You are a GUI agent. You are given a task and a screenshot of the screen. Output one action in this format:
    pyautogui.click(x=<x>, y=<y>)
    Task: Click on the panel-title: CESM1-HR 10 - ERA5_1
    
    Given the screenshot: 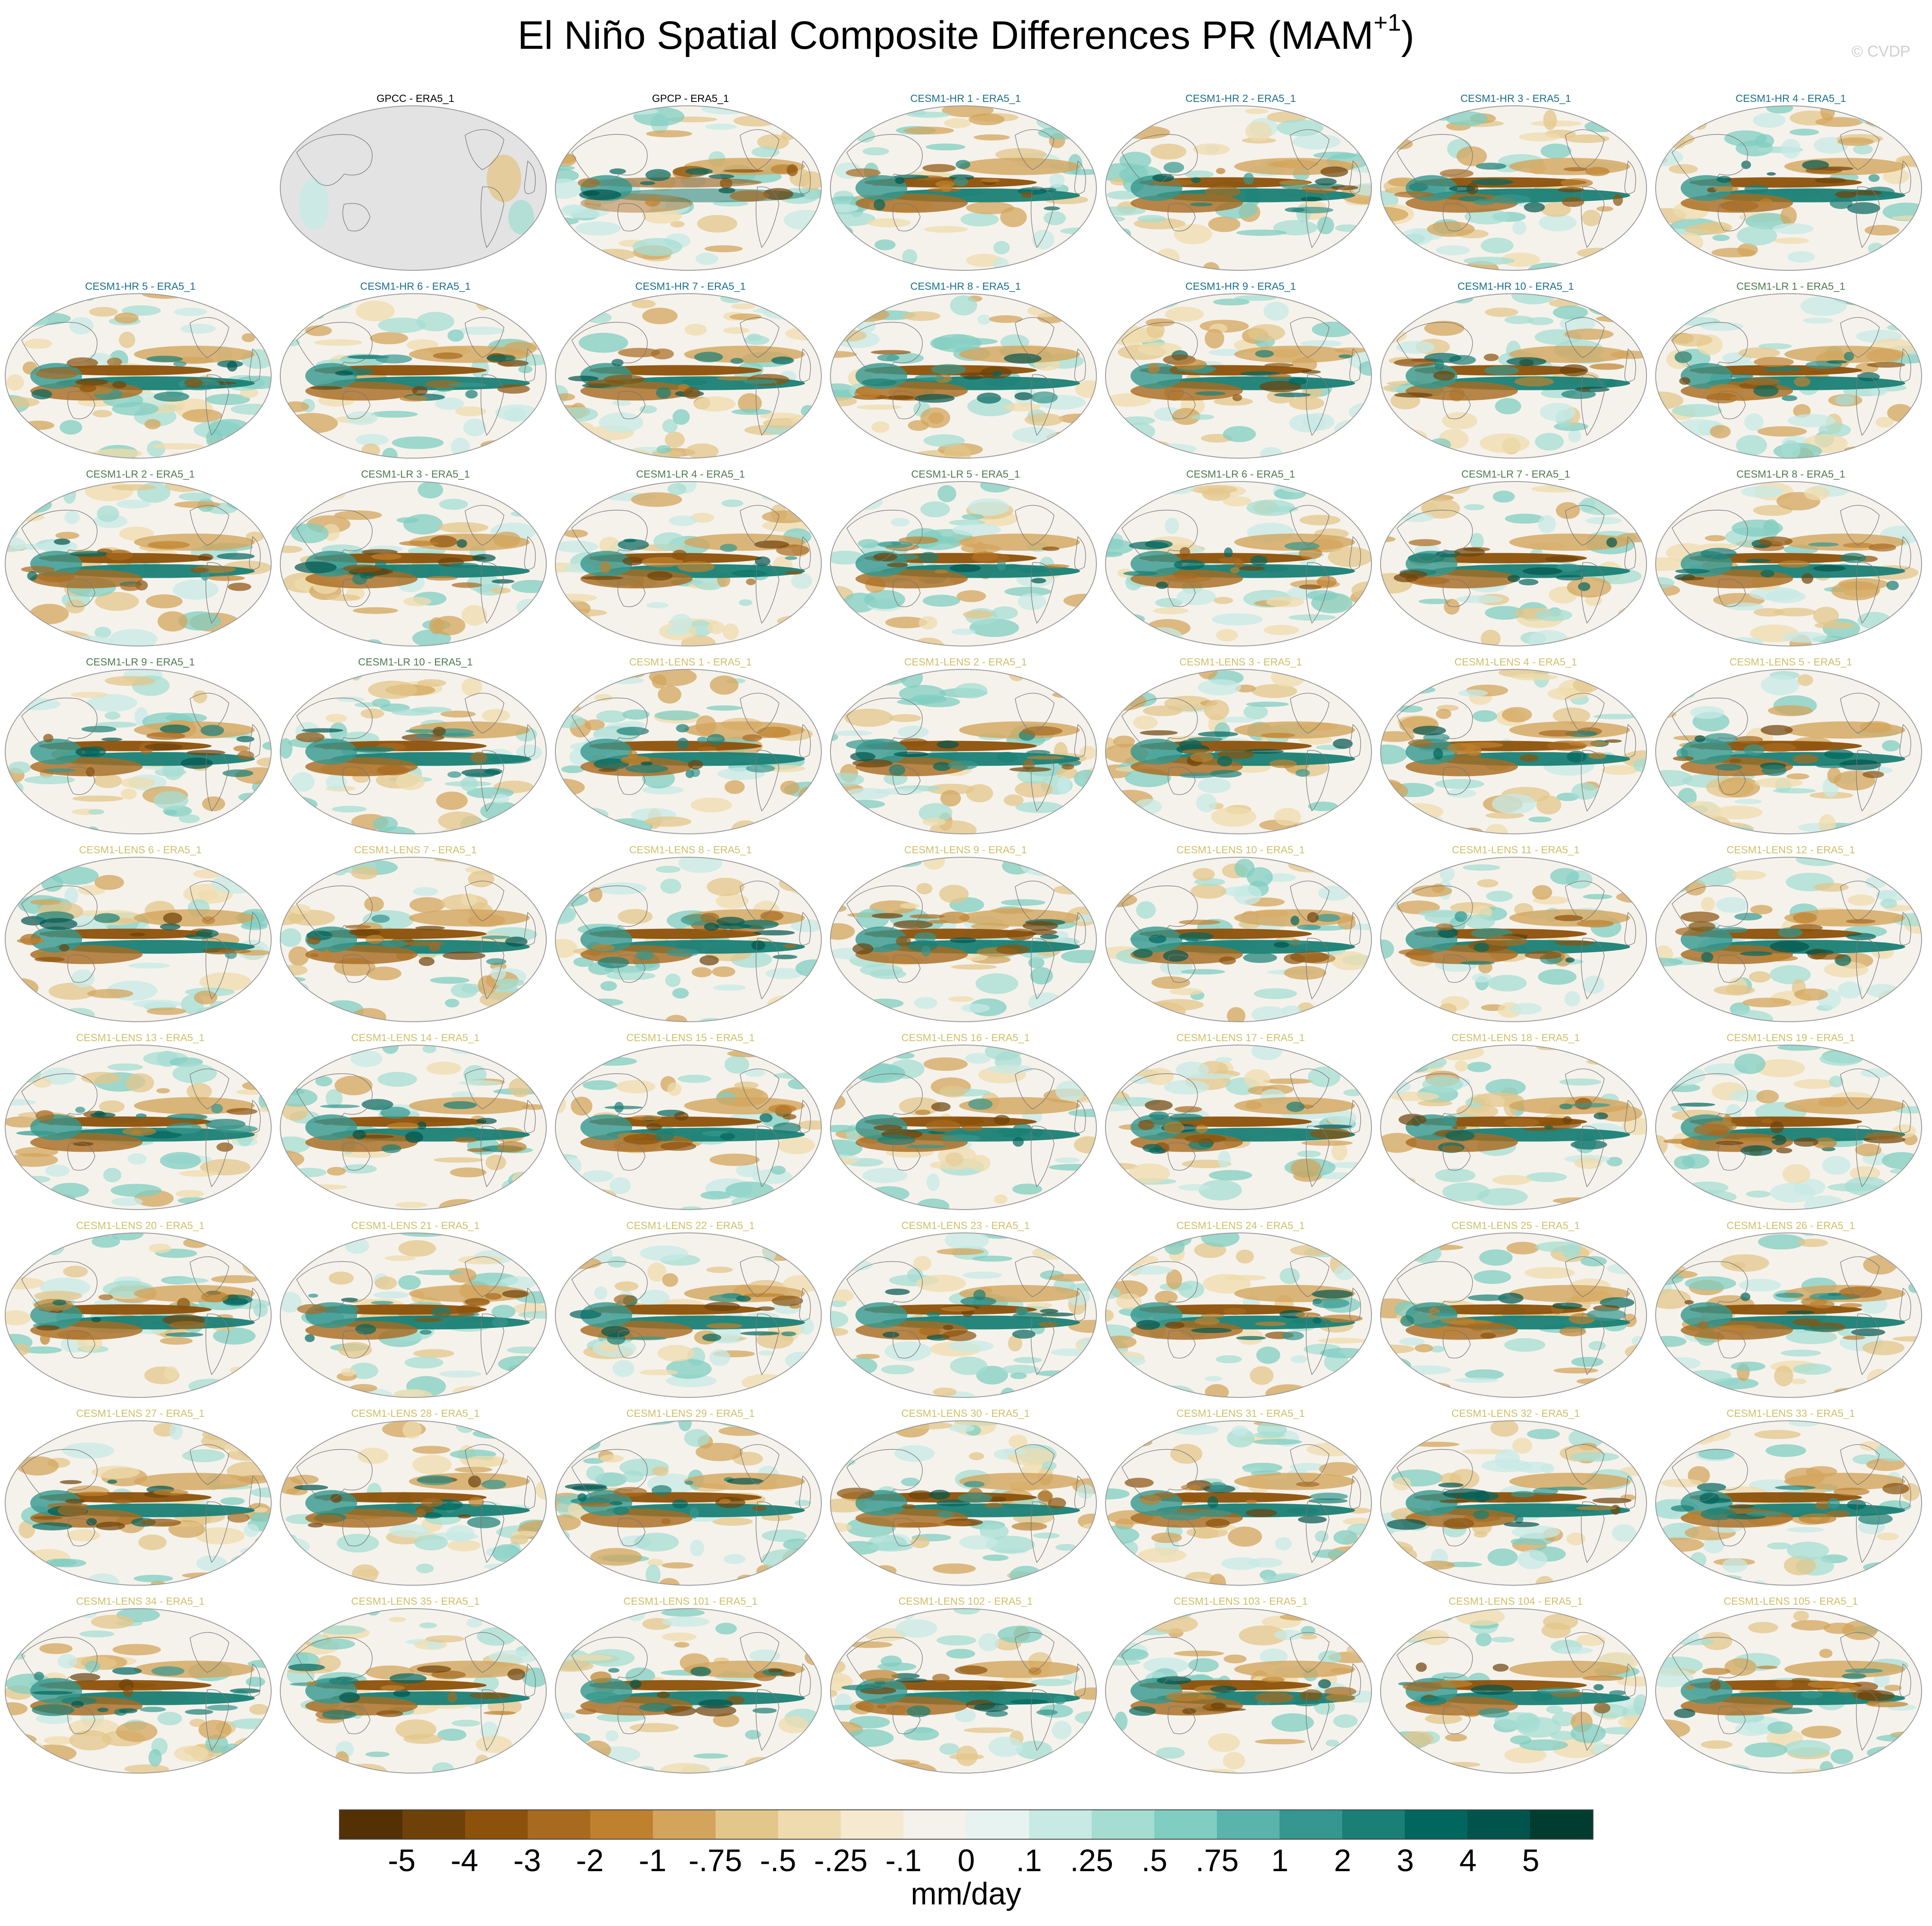 What is the action you would take?
    pyautogui.click(x=1516, y=286)
    